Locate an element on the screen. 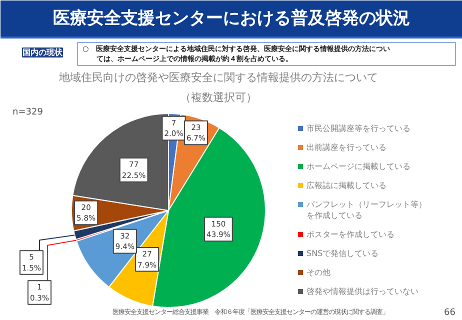  chart-subtitle: 地域住民向けの啓発や医療安全に関する情報提供の方法について（複数選択可） is located at coordinates (218, 87).